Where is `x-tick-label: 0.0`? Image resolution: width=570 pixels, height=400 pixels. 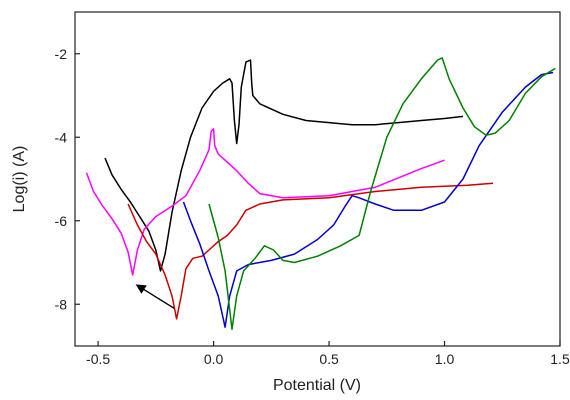
x-tick-label: 0.0 is located at coordinates (214, 359).